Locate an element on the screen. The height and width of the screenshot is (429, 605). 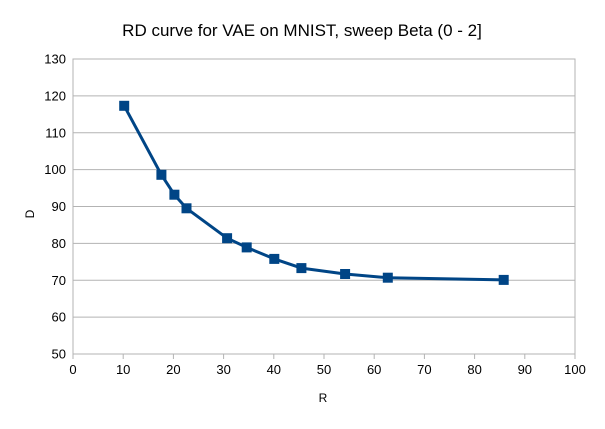
x-tick-label: 60 is located at coordinates (374, 369).